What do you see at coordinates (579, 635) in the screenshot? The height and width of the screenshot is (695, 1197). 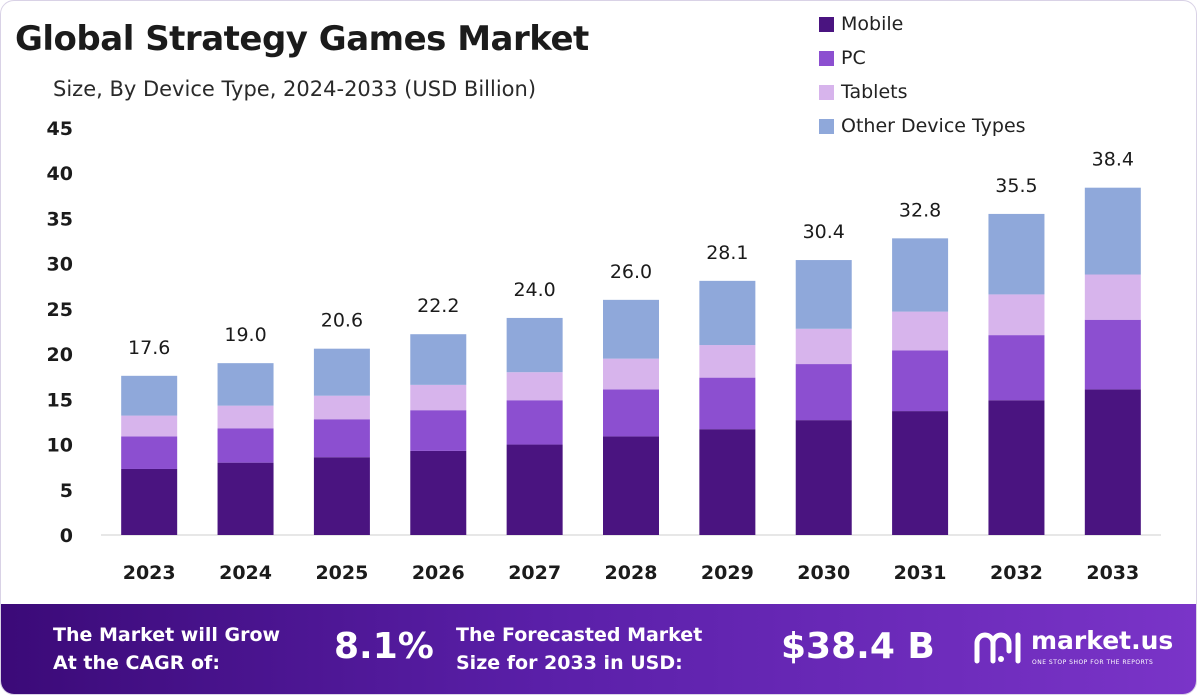 I see `forecast-label-line1: The Forecasted Market` at bounding box center [579, 635].